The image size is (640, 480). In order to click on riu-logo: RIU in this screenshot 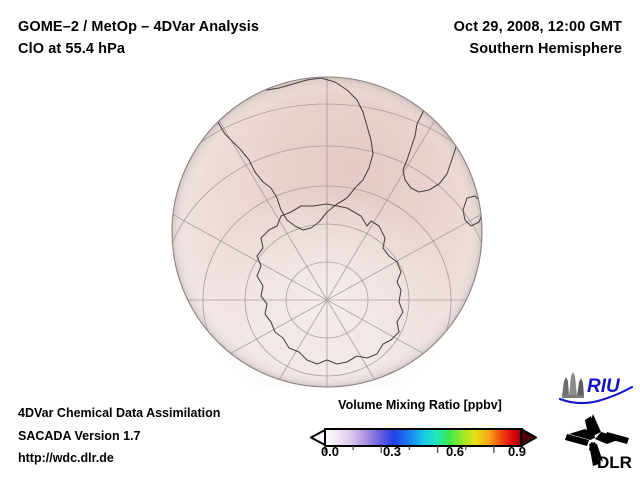, I will do `click(595, 389)`.